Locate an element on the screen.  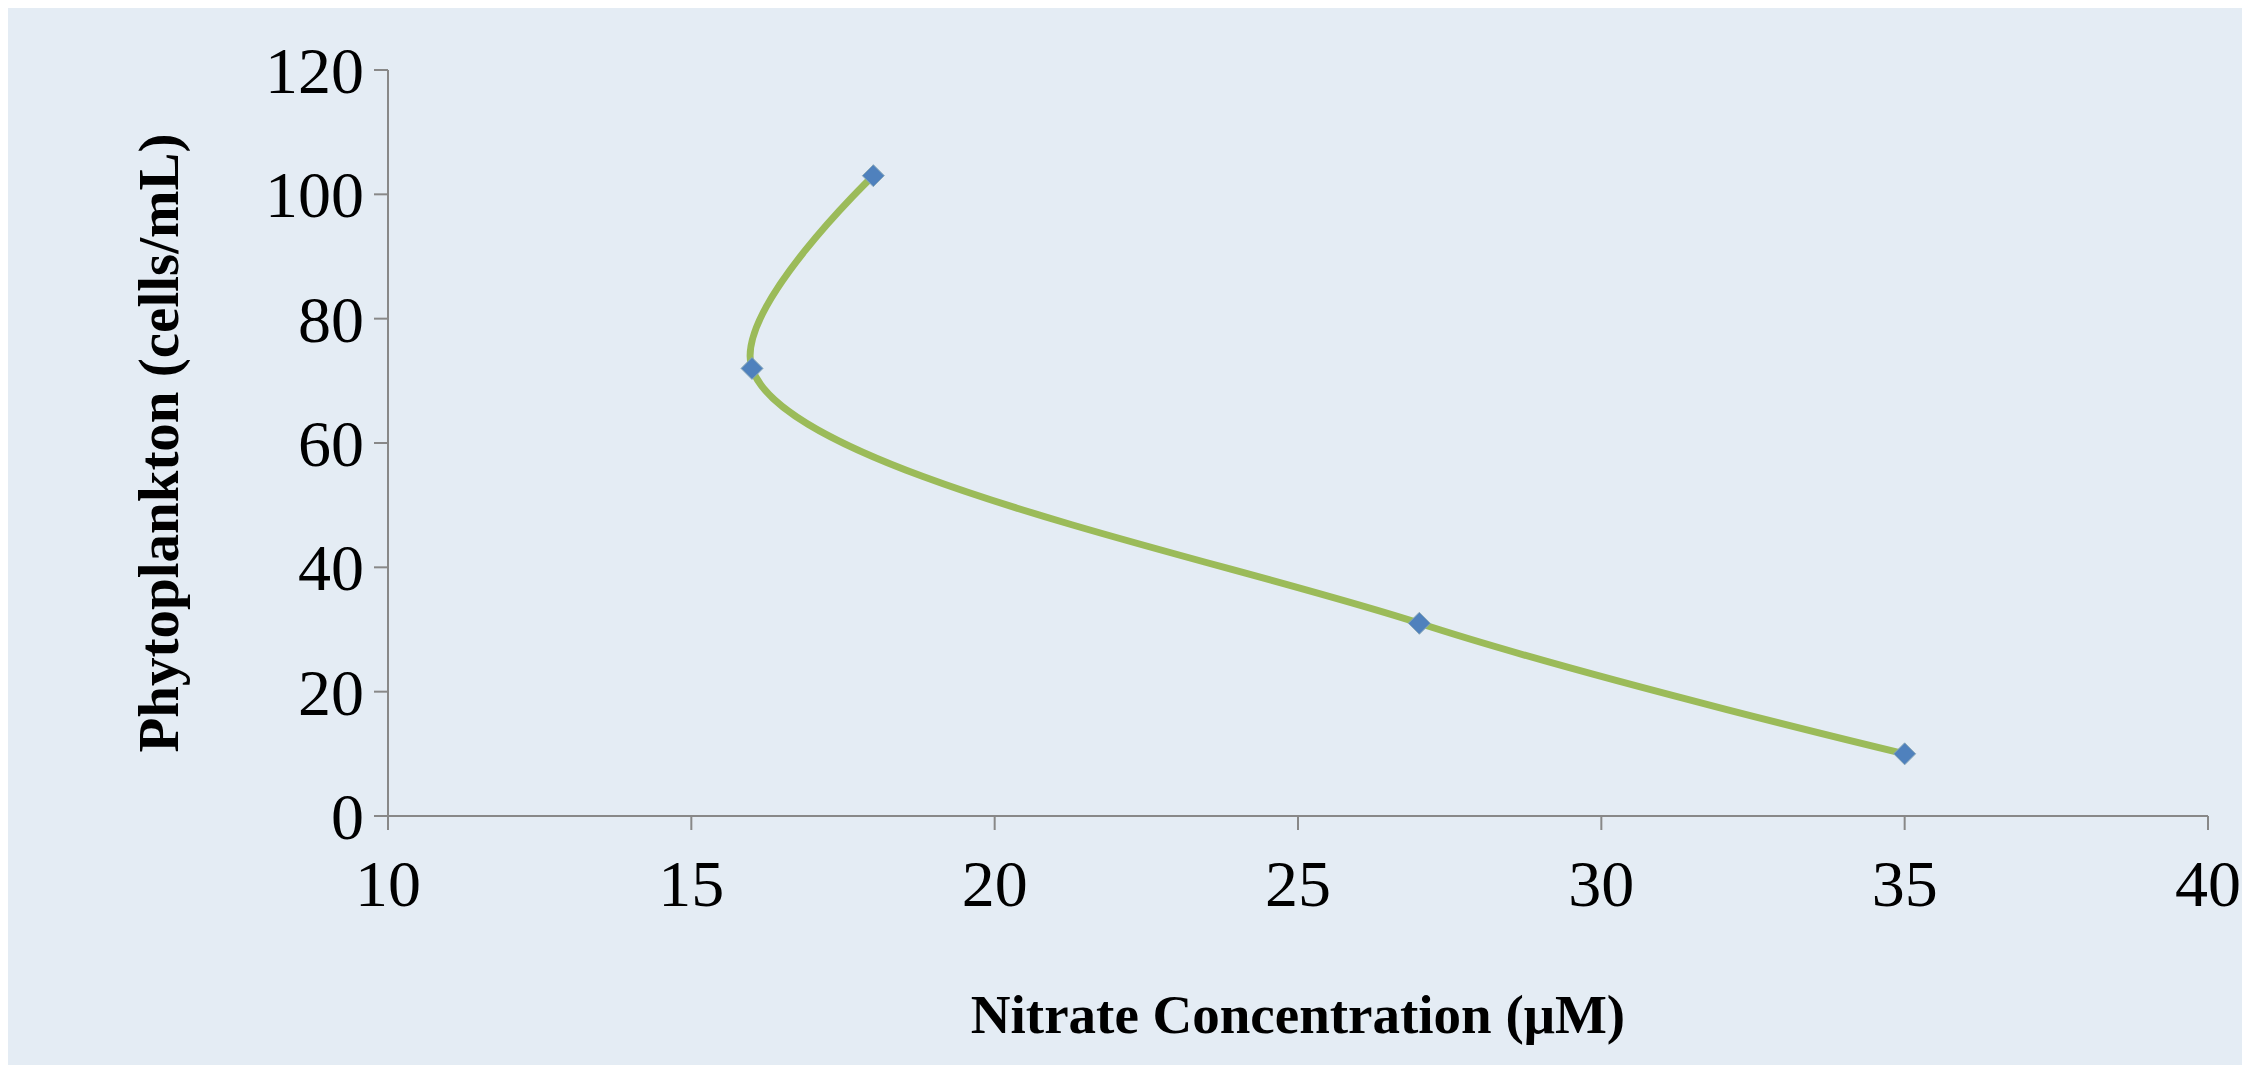
x-tick-label: 20 is located at coordinates (994, 883).